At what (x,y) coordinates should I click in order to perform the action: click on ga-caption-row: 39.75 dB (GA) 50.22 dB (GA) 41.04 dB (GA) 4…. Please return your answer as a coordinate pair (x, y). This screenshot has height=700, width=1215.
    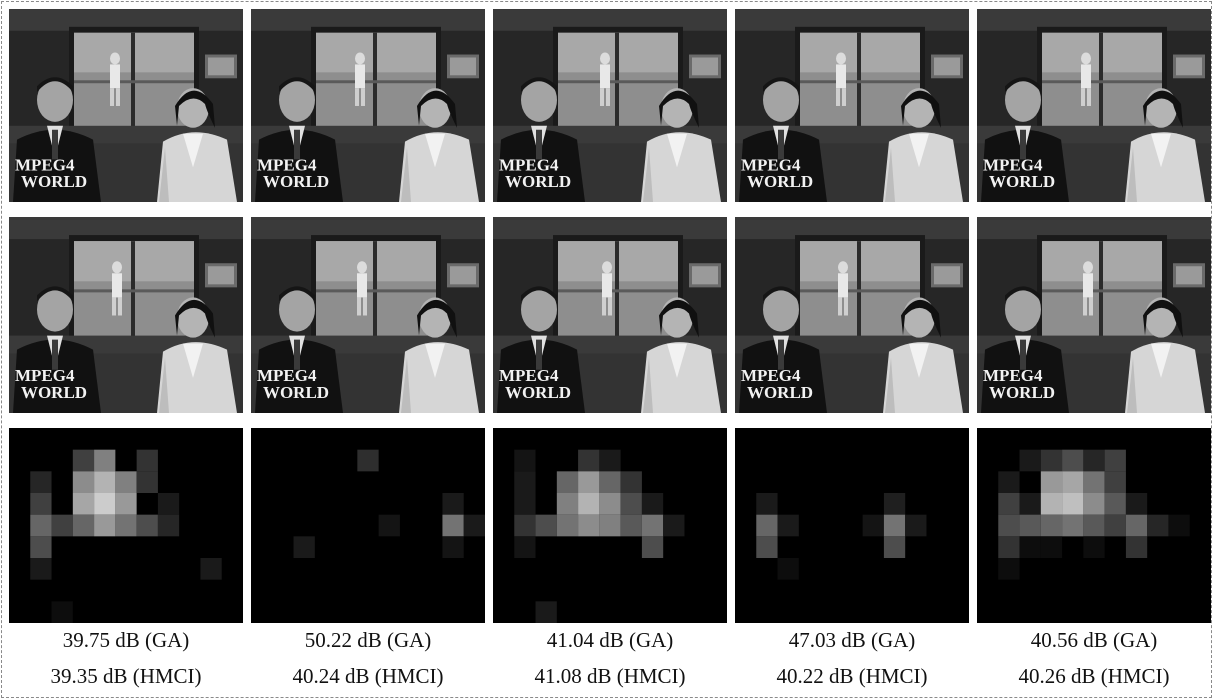
    Looking at the image, I should click on (610, 640).